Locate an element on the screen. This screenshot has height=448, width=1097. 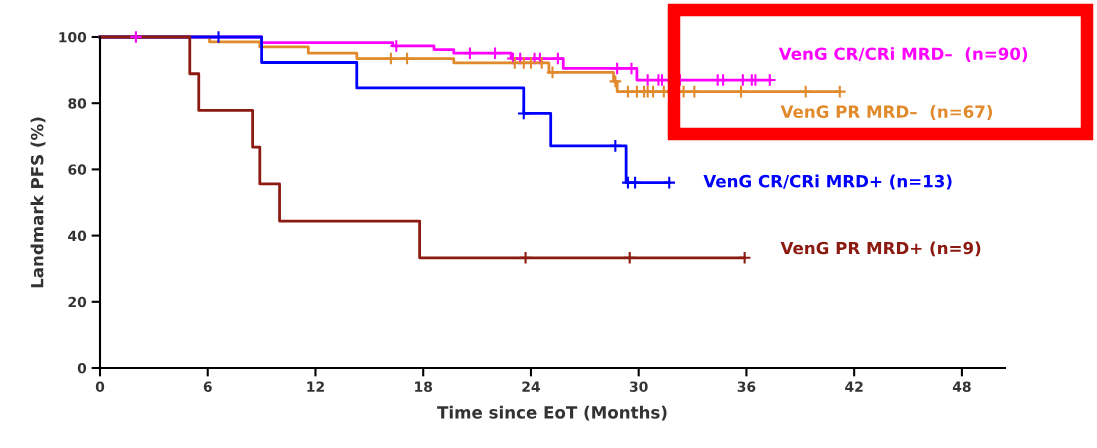
text: VenG CR/CRi MRD+ (n=13) is located at coordinates (827, 182).